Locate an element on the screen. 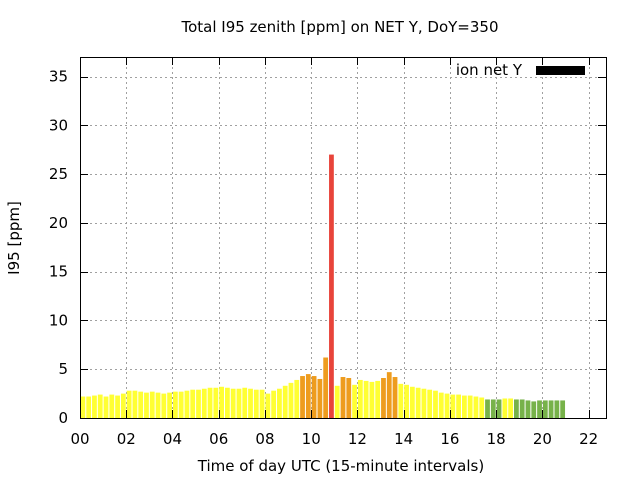  chart-title: Total I95 zenith [ppm] on NET Y, DoY=350 is located at coordinates (339, 27).